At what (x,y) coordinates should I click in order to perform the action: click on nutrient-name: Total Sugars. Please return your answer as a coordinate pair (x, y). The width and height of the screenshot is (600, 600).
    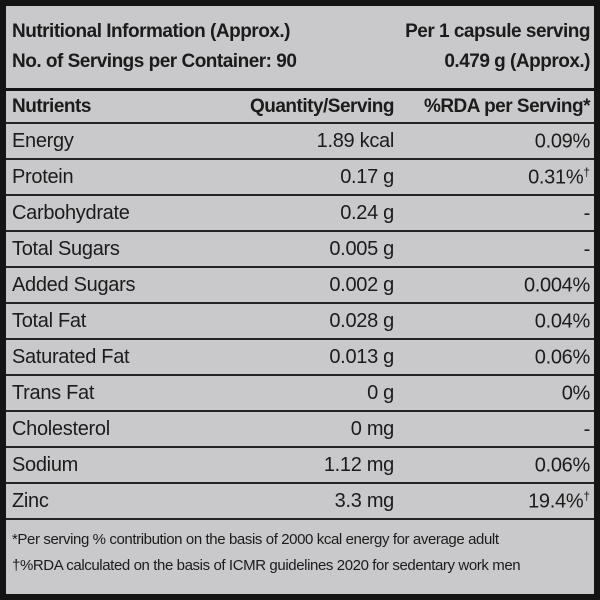
    Looking at the image, I should click on (66, 248).